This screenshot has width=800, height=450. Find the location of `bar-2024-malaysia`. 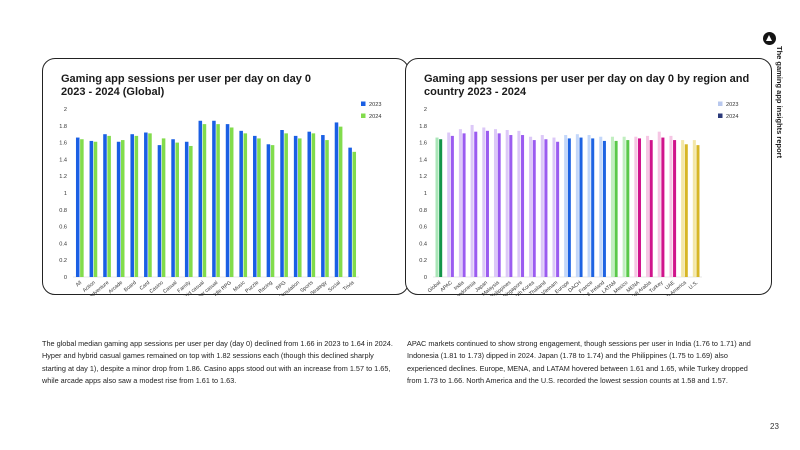

bar-2024-malaysia is located at coordinates (499, 205).